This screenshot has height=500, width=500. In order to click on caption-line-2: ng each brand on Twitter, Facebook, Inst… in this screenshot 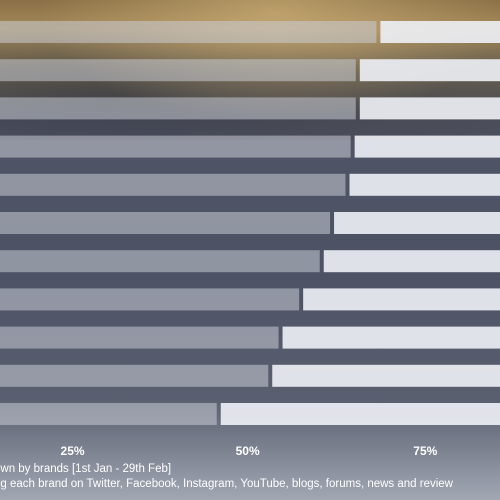, I will do `click(226, 484)`.